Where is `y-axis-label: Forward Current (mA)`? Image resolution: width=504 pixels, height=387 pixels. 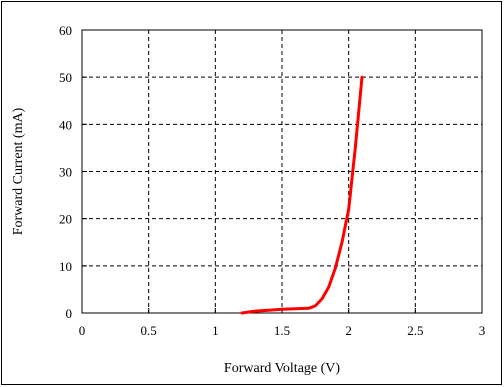 y-axis-label: Forward Current (mA) is located at coordinates (18, 171).